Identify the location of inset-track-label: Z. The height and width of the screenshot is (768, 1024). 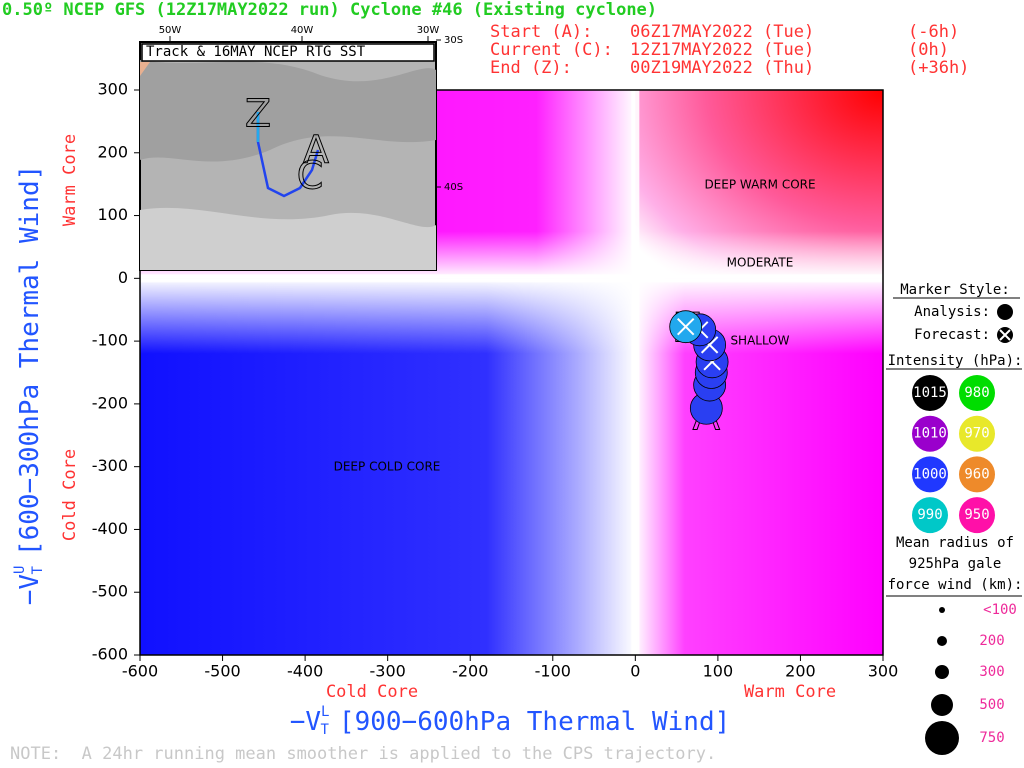
(258, 114).